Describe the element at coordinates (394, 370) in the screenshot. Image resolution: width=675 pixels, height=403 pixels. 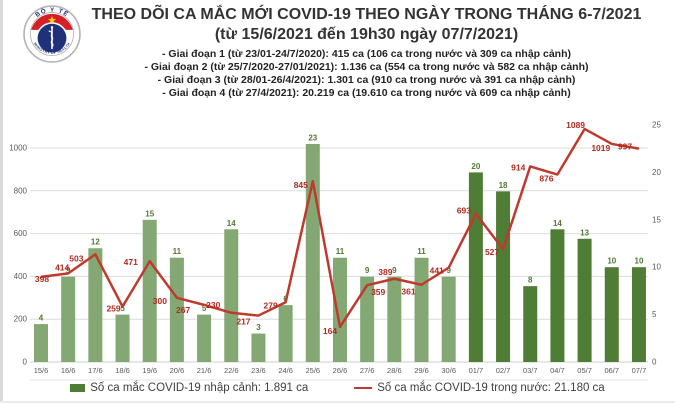
I see `x-tick-label: 28/6` at that location.